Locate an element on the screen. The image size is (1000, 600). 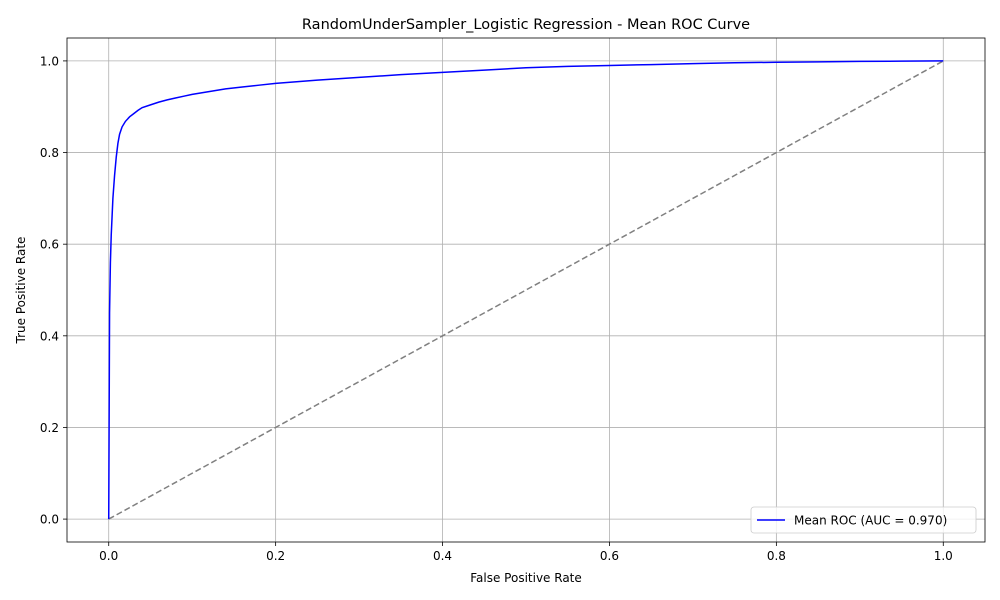
y-tick-label: 0.0 is located at coordinates (49, 520).